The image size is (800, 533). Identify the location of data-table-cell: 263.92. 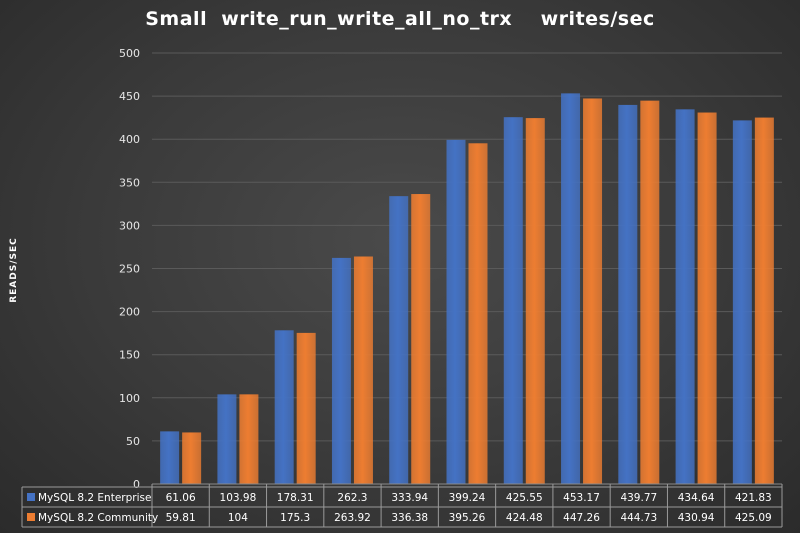
(352, 518).